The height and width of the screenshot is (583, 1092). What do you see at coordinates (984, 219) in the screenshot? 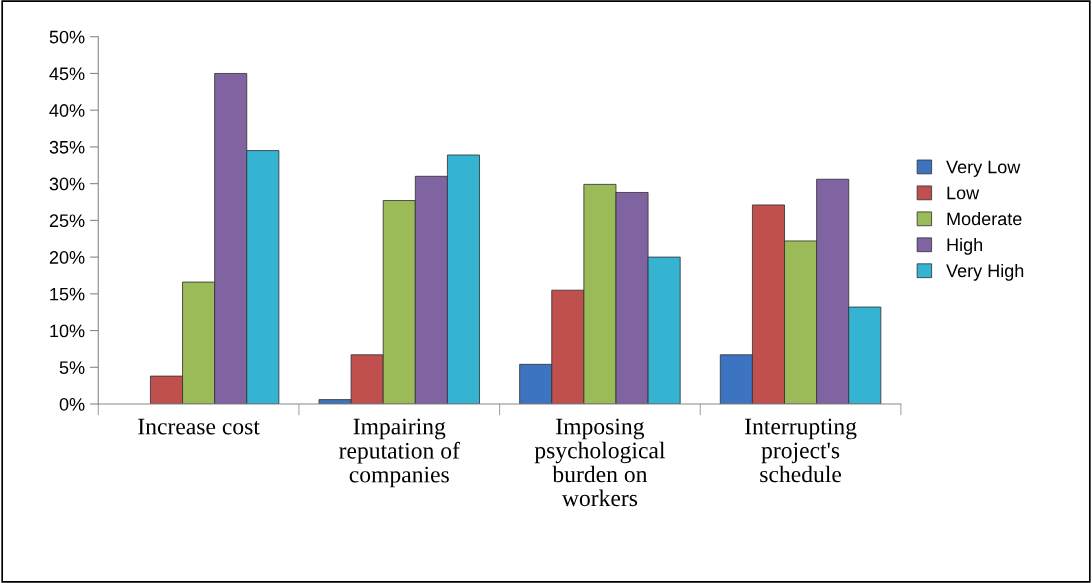
I see `legend-label: Moderate` at bounding box center [984, 219].